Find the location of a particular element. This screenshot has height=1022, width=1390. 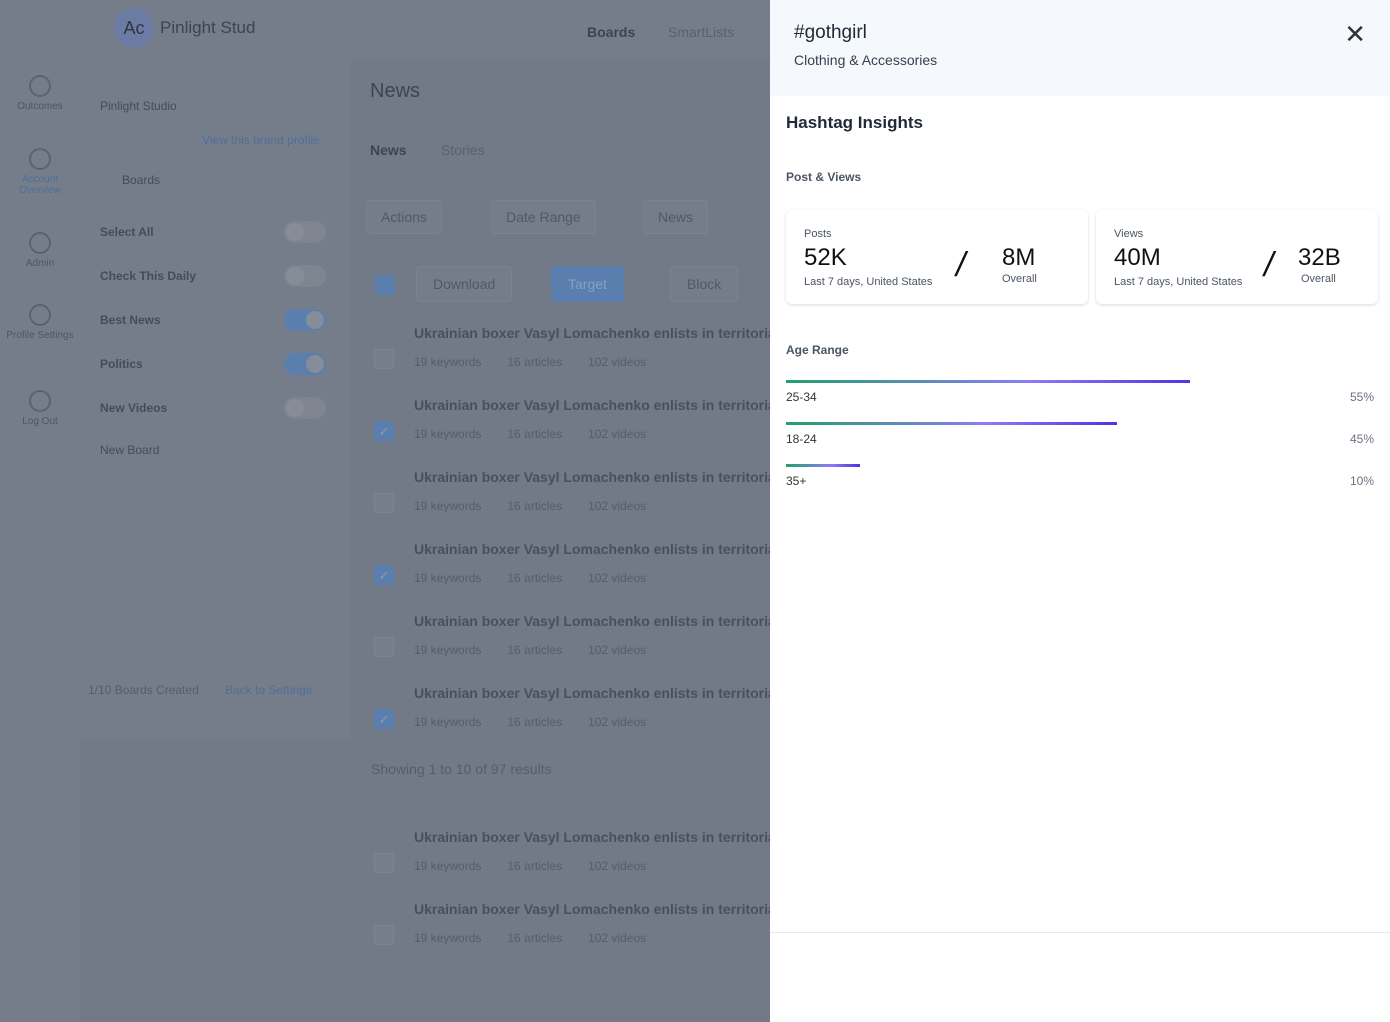

rail-label: Log Out is located at coordinates (40, 421).